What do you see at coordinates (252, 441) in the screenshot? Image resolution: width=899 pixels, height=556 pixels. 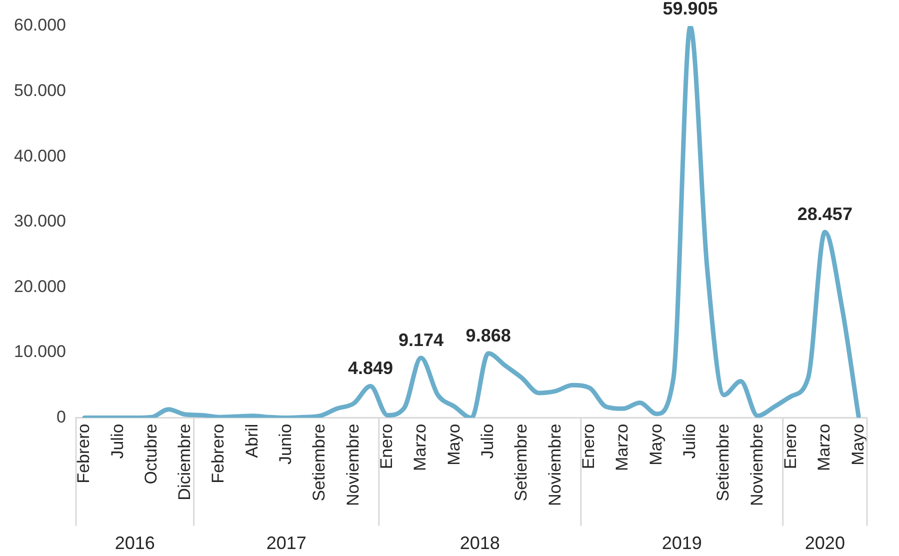 I see `x-tick-label: Abril` at bounding box center [252, 441].